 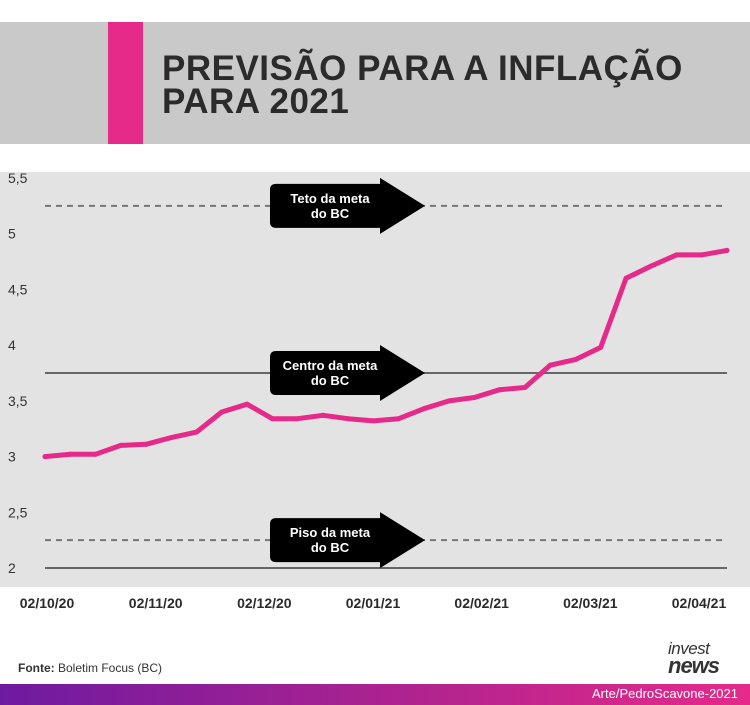 I want to click on y-tick-label: 3,5, so click(x=18, y=401).